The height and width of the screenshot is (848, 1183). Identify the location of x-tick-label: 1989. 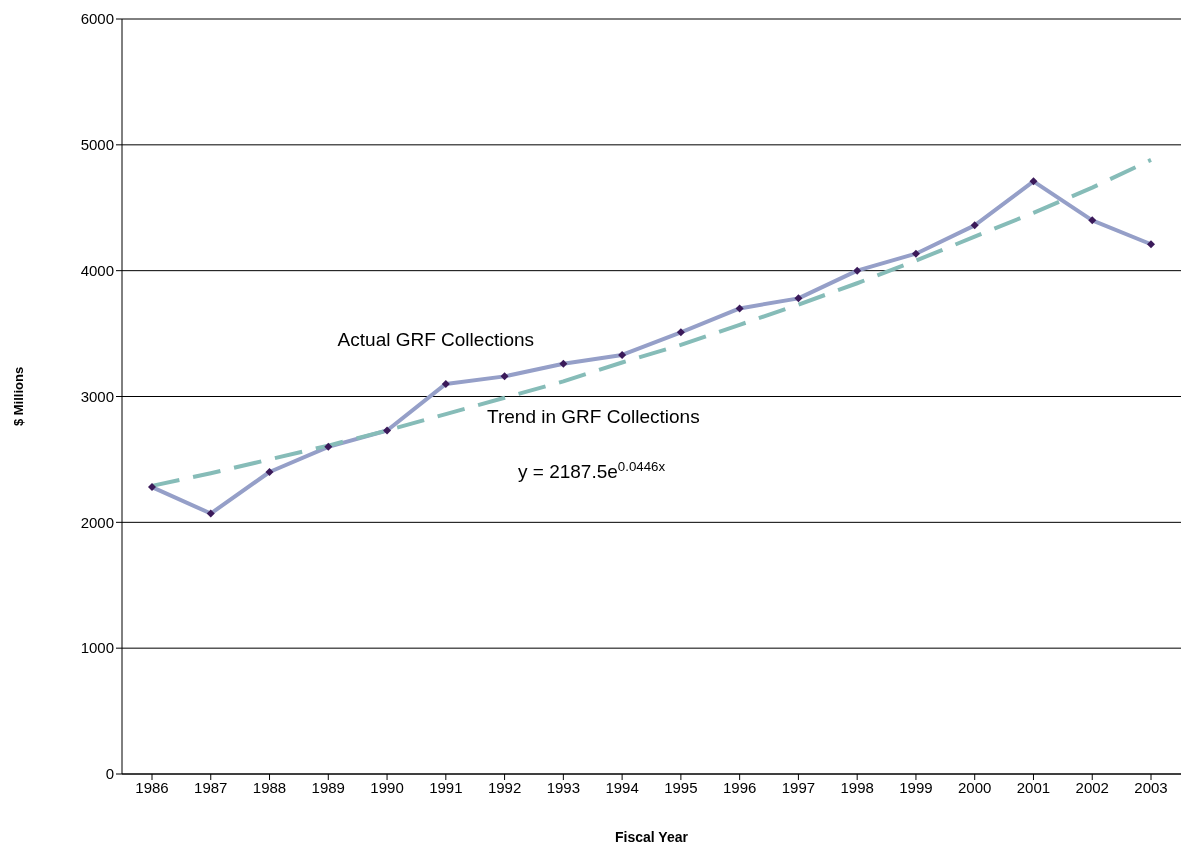
(328, 787).